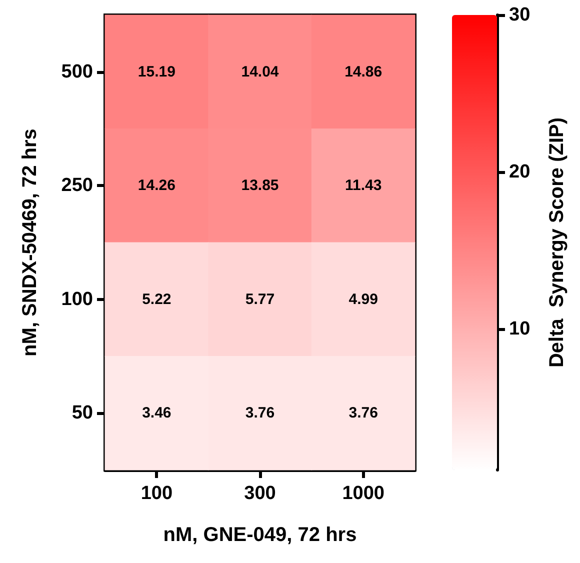 Image resolution: width=580 pixels, height=563 pixels. I want to click on x-tick-label: 300, so click(260, 493).